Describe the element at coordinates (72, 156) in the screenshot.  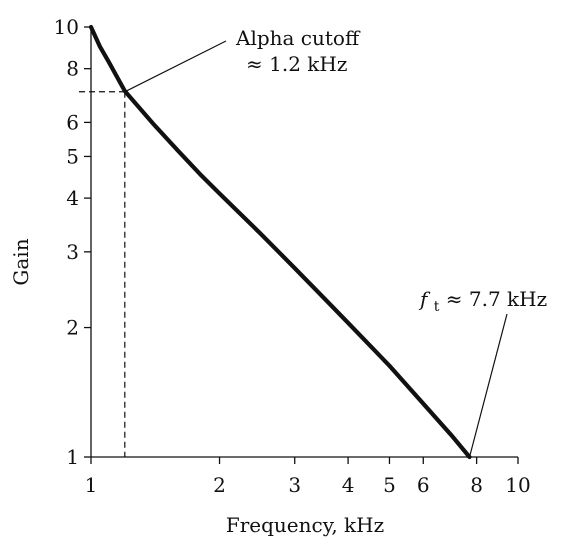
I see `y-tick-label: 5` at that location.